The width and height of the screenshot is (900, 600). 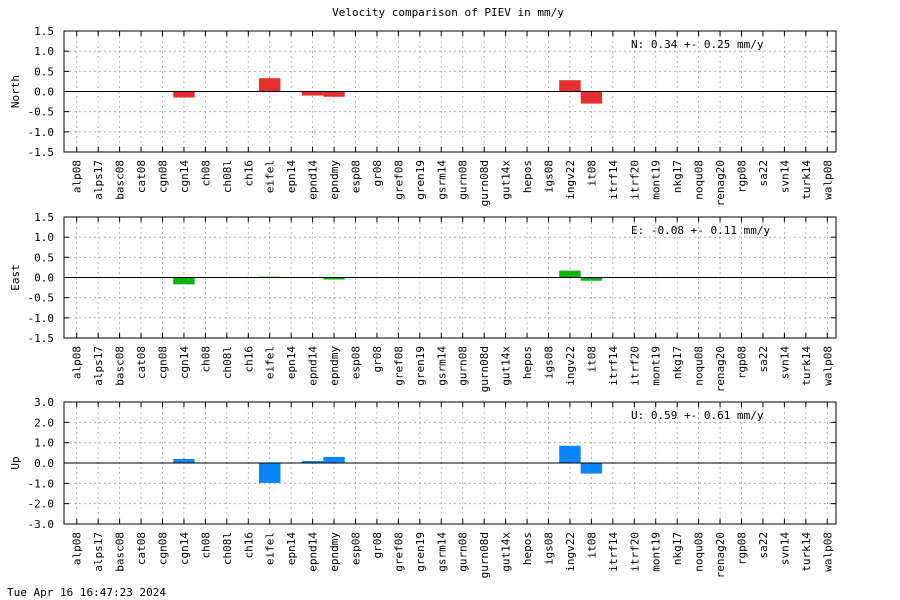 What do you see at coordinates (591, 97) in the screenshot?
I see `bar-north-it08` at bounding box center [591, 97].